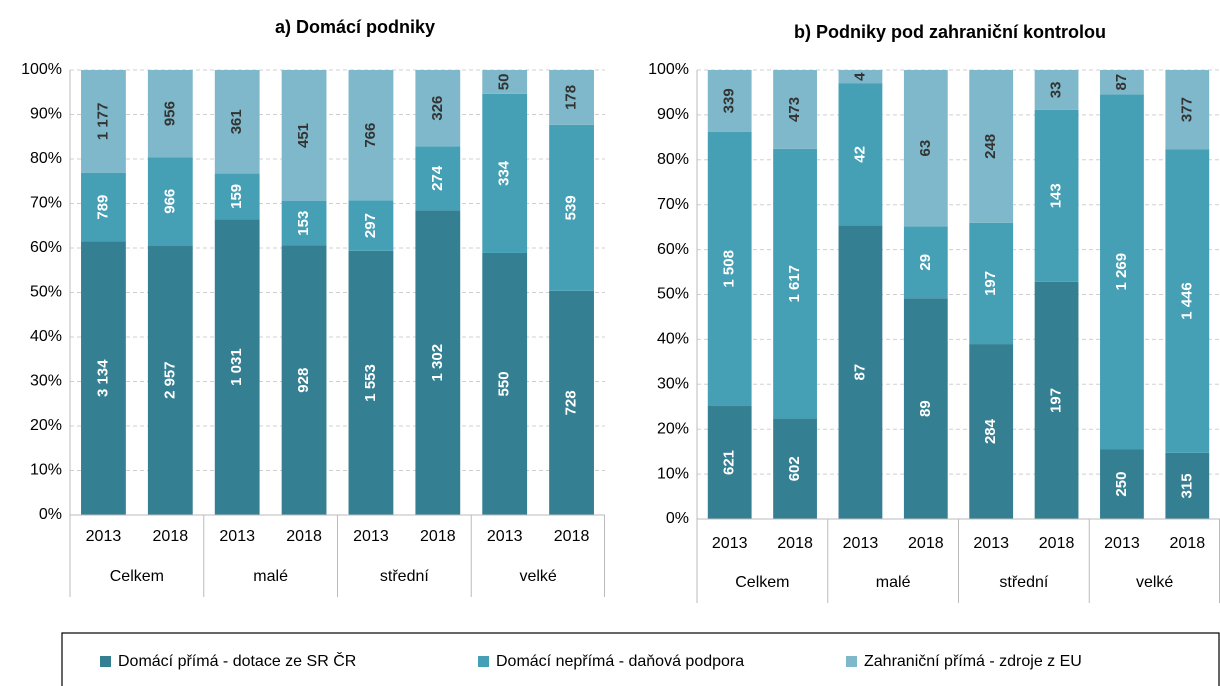  I want to click on y-tick-label: 30%, so click(46, 381).